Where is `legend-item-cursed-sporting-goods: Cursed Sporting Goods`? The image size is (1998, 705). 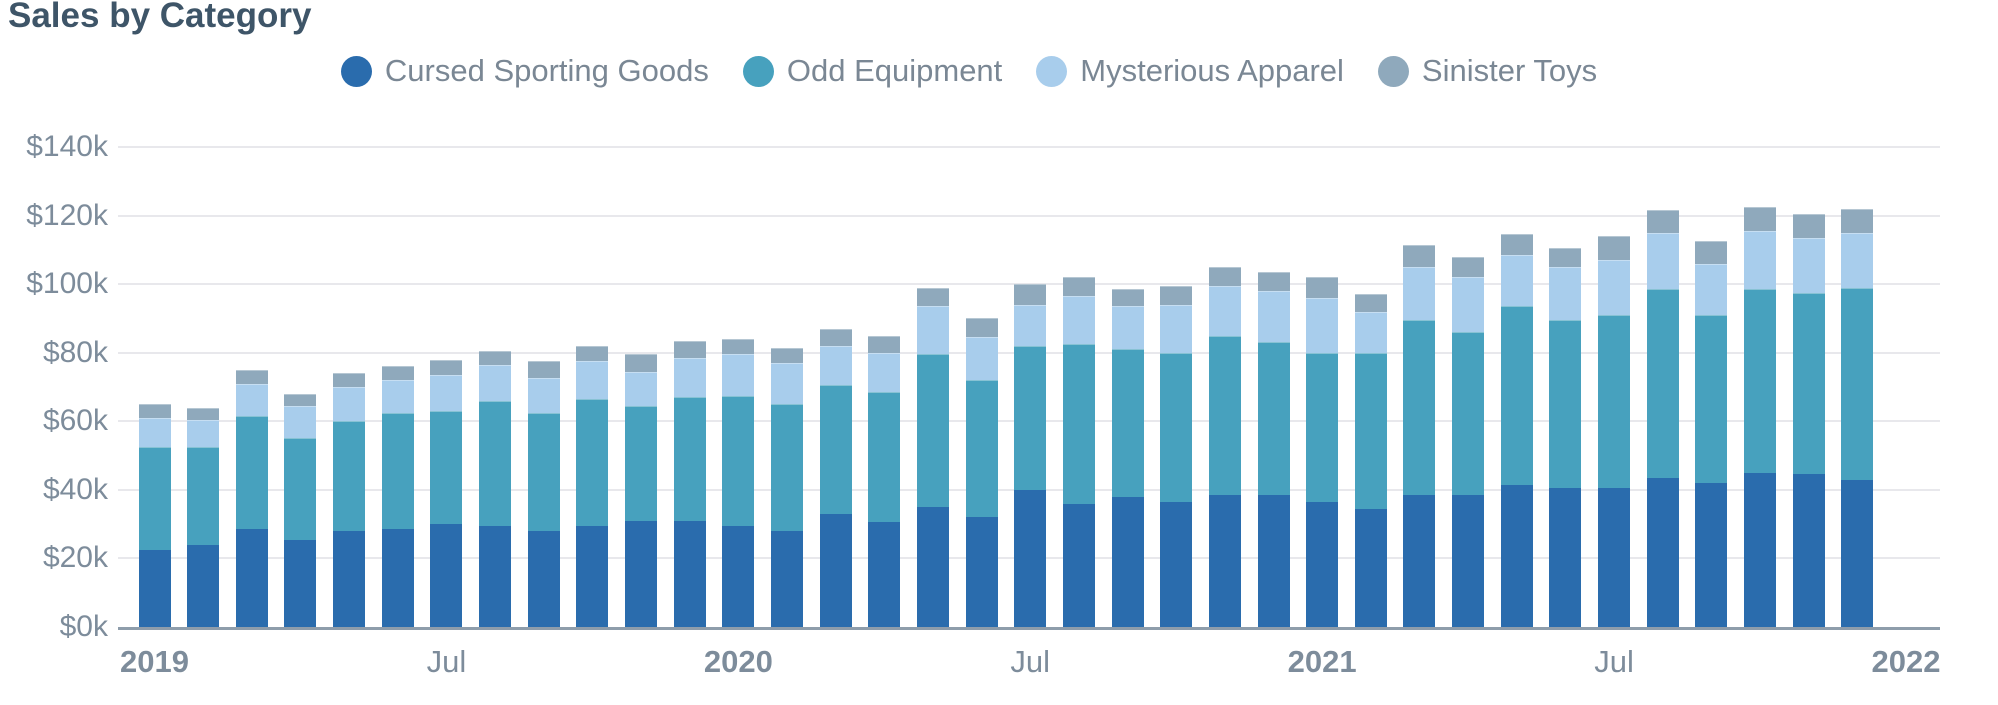
legend-item-cursed-sporting-goods: Cursed Sporting Goods is located at coordinates (524, 71).